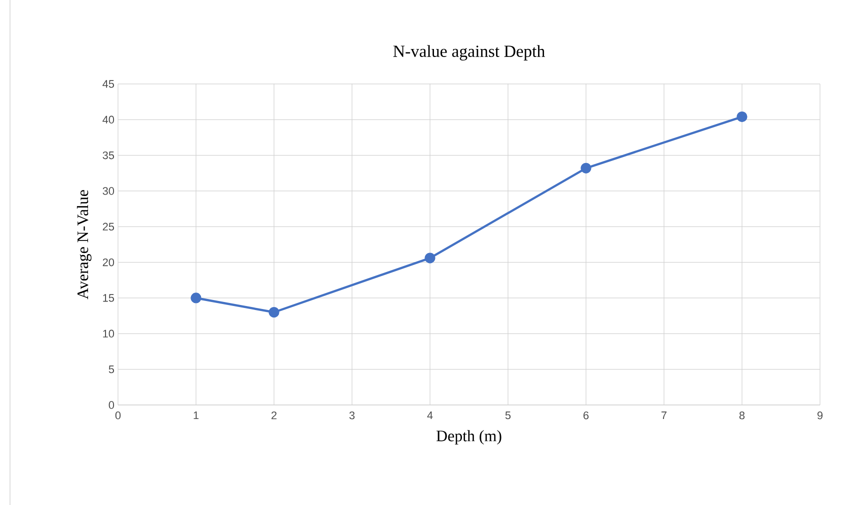 The height and width of the screenshot is (505, 841). I want to click on y-tick-label: 25, so click(108, 226).